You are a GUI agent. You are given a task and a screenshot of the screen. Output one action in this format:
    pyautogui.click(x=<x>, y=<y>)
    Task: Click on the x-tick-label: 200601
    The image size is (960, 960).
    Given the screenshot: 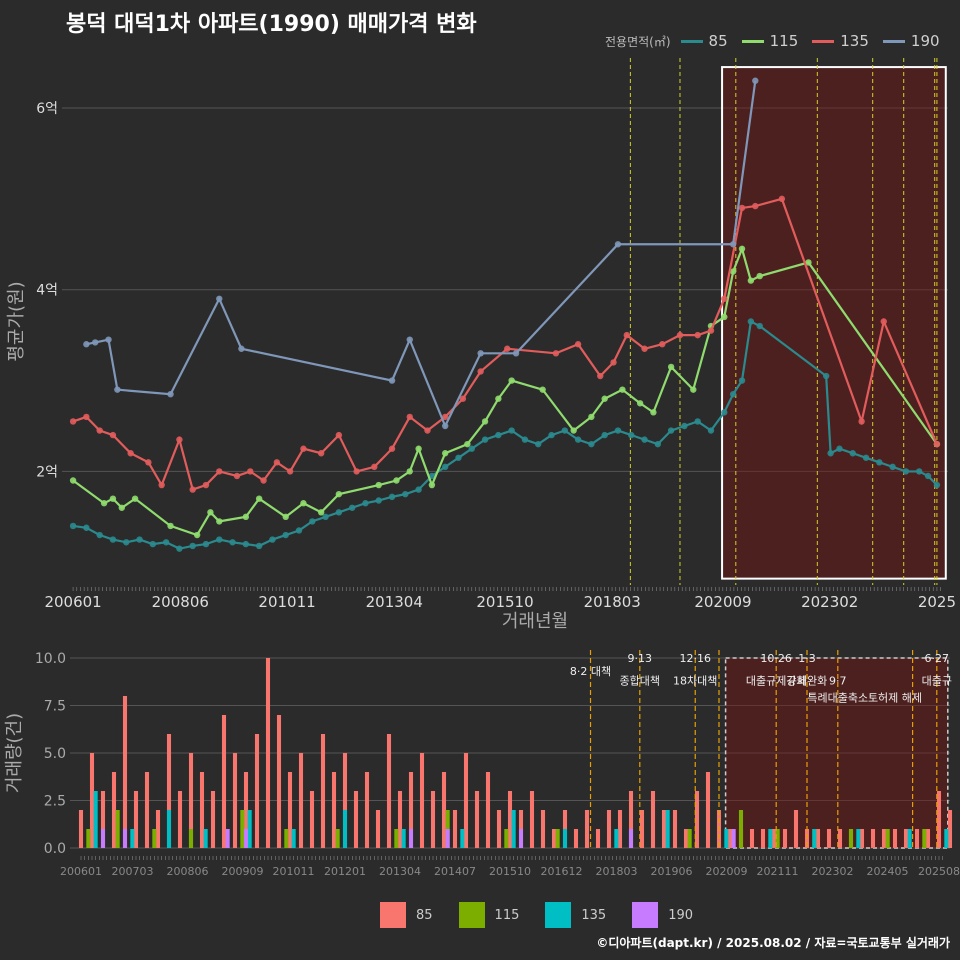 What is the action you would take?
    pyautogui.click(x=72, y=602)
    